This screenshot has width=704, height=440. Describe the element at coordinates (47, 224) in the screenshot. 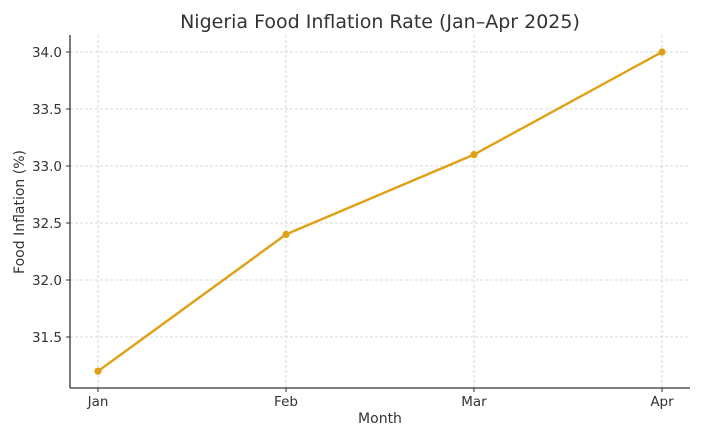

I see `y-tick-label: 32.5` at that location.